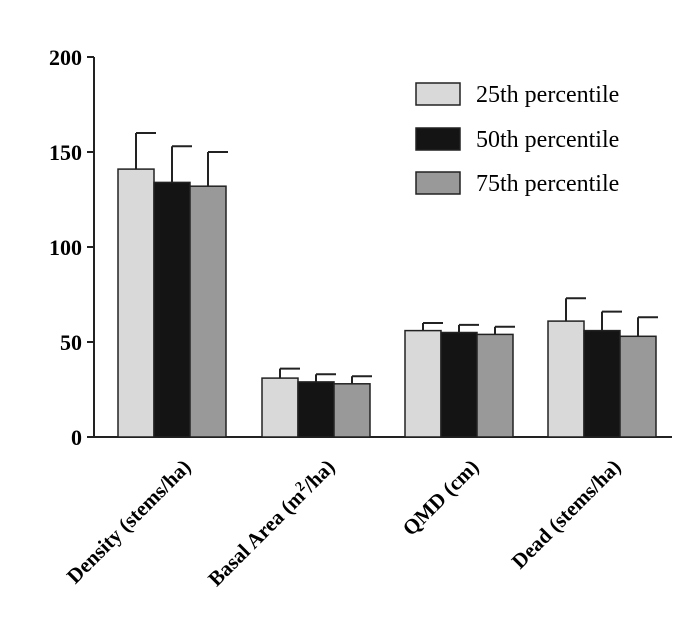 The image size is (681, 643). Describe the element at coordinates (76, 437) in the screenshot. I see `y-tick-label: 0` at that location.